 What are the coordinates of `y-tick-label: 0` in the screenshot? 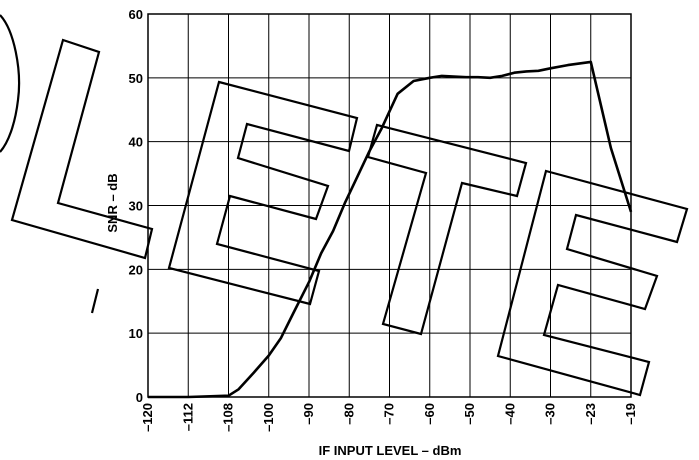 It's located at (139, 397).